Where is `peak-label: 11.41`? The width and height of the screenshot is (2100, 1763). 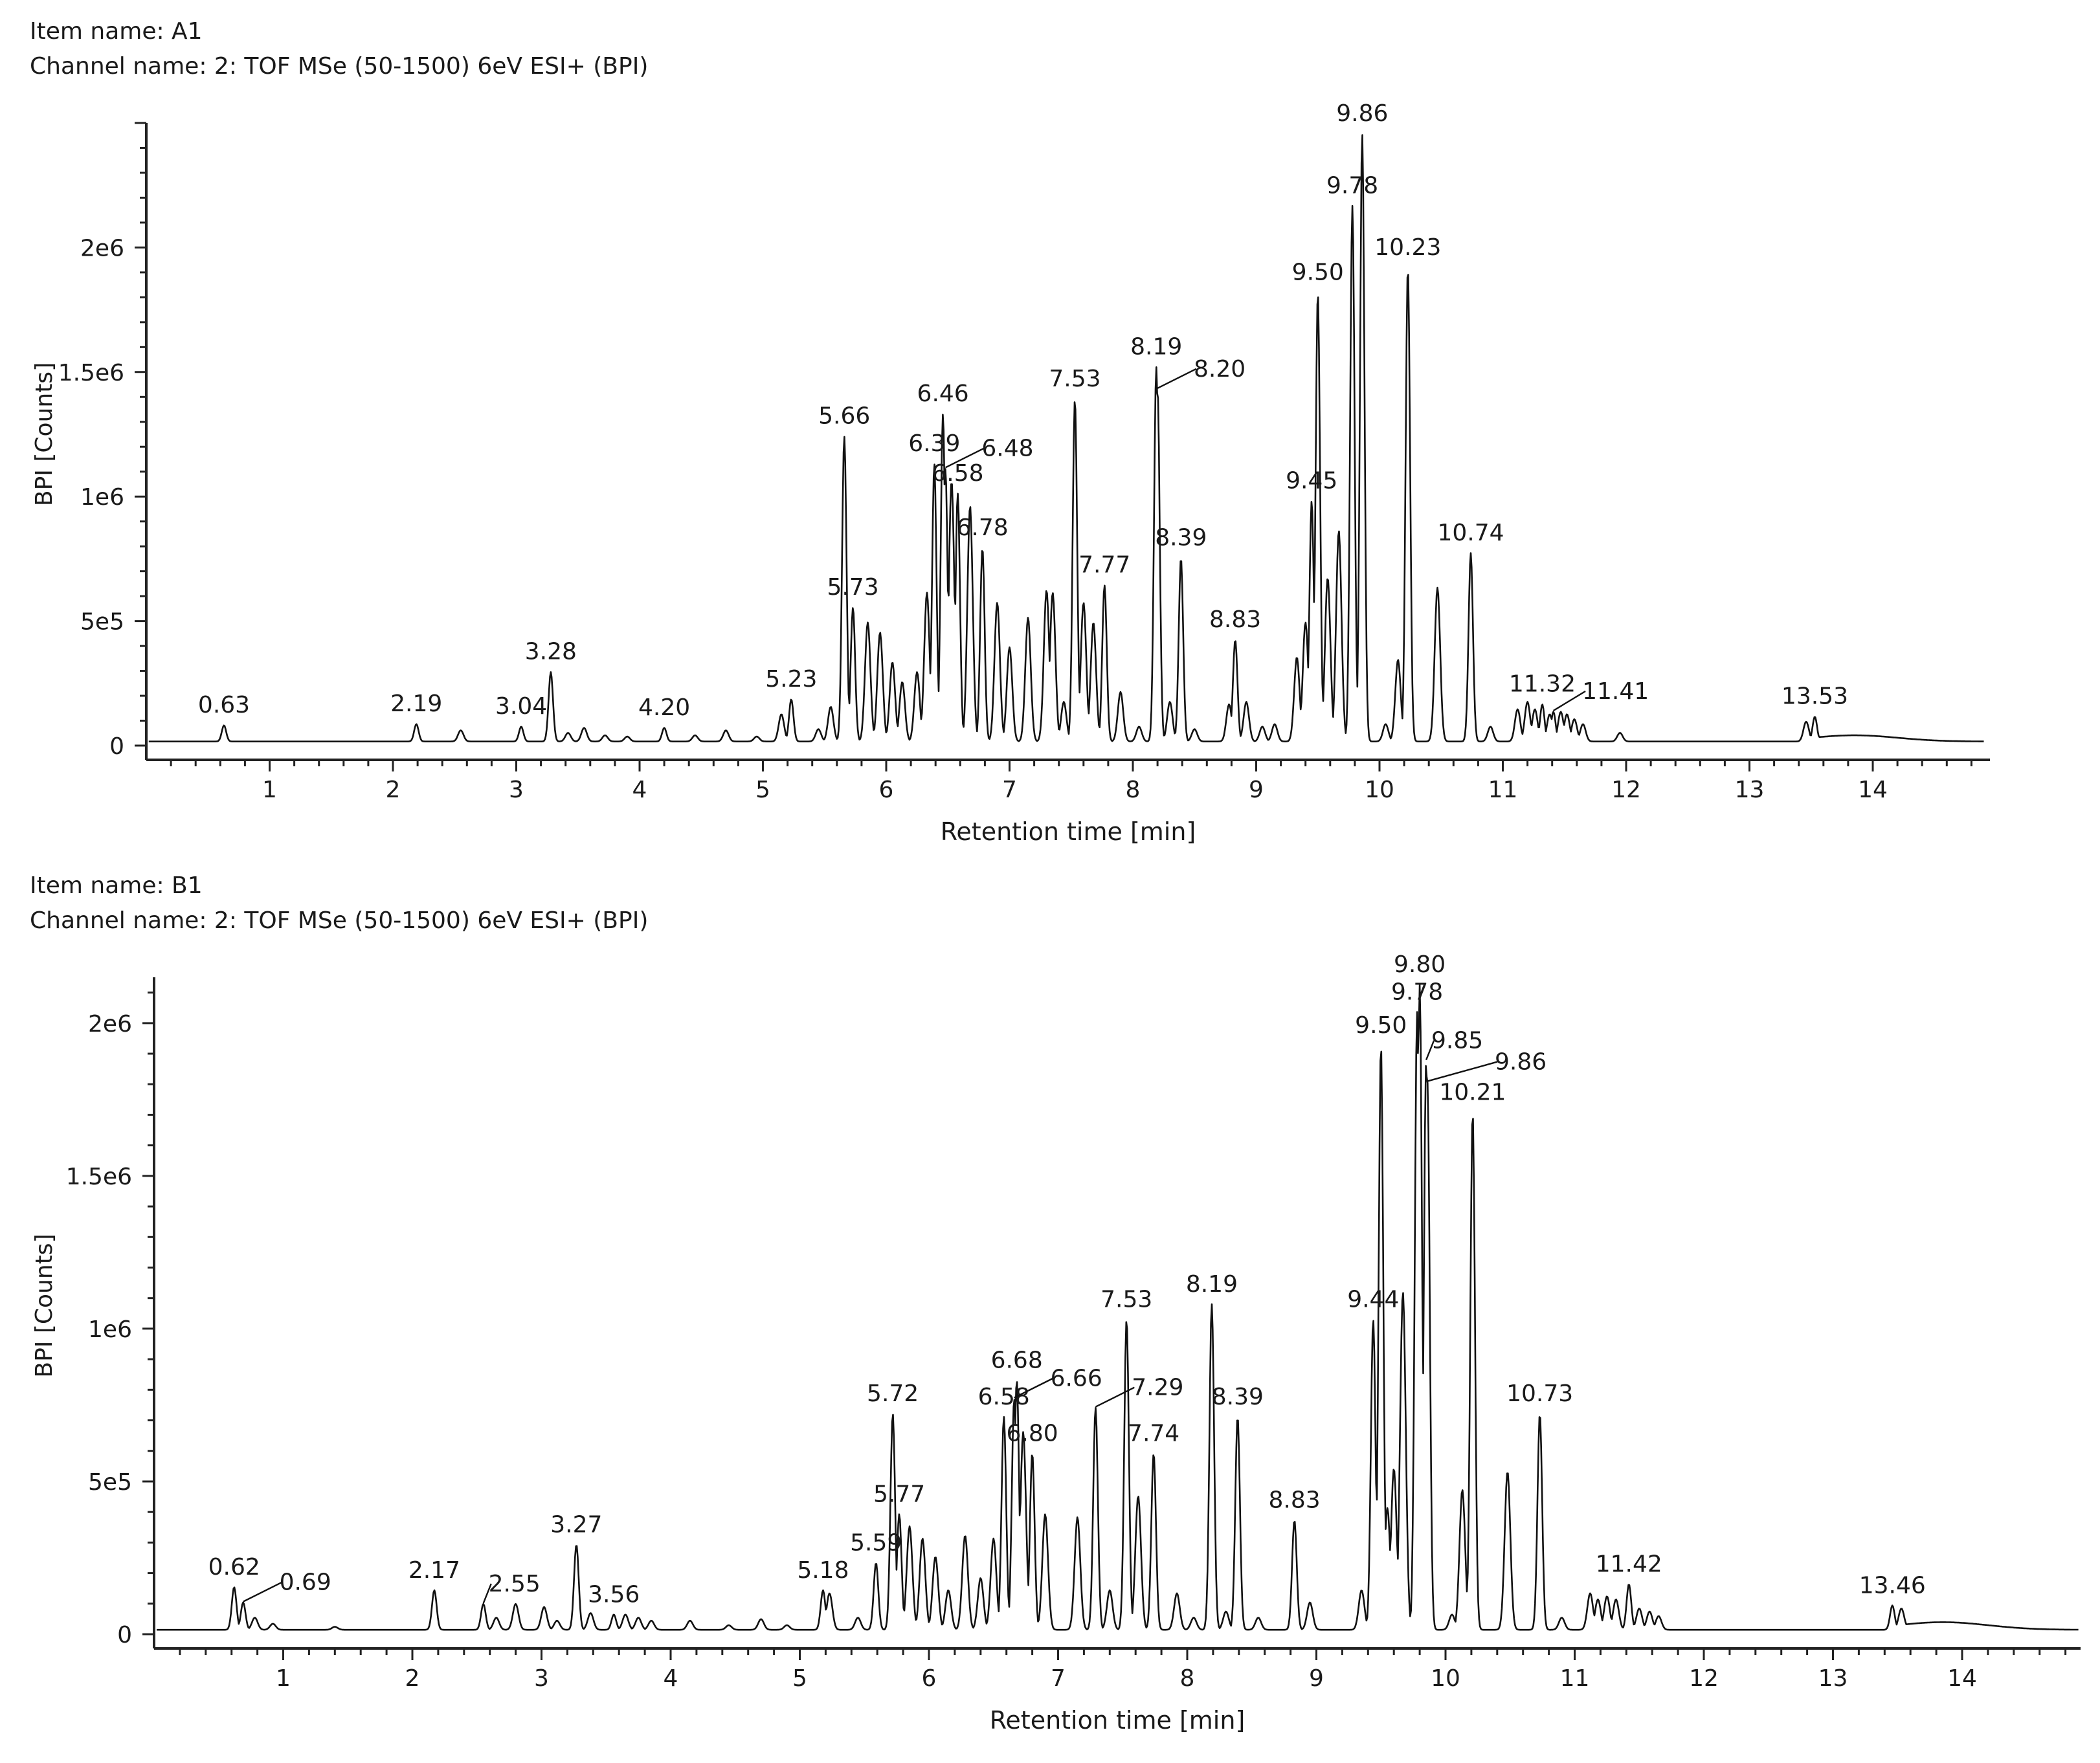
peak-label: 11.41 is located at coordinates (1615, 692).